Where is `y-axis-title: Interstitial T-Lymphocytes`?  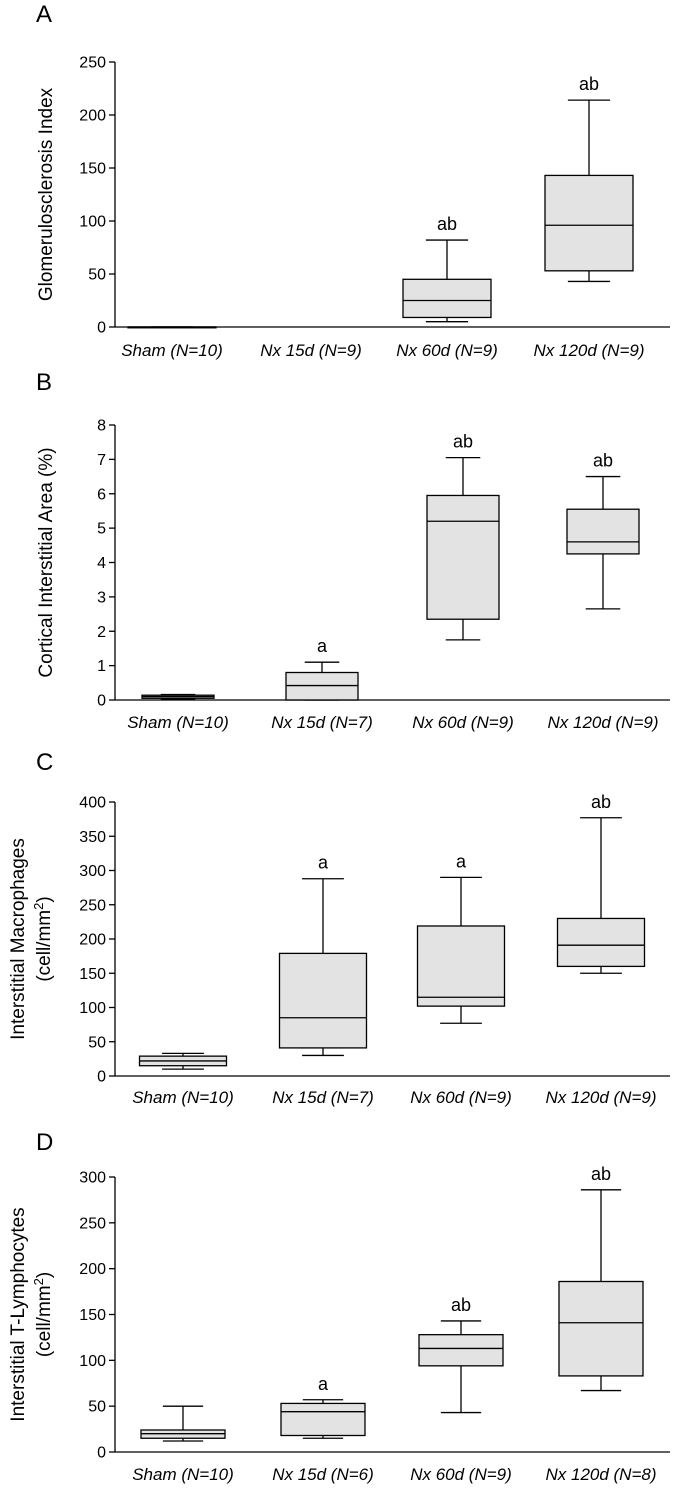 y-axis-title: Interstitial T-Lymphocytes is located at coordinates (18, 1314).